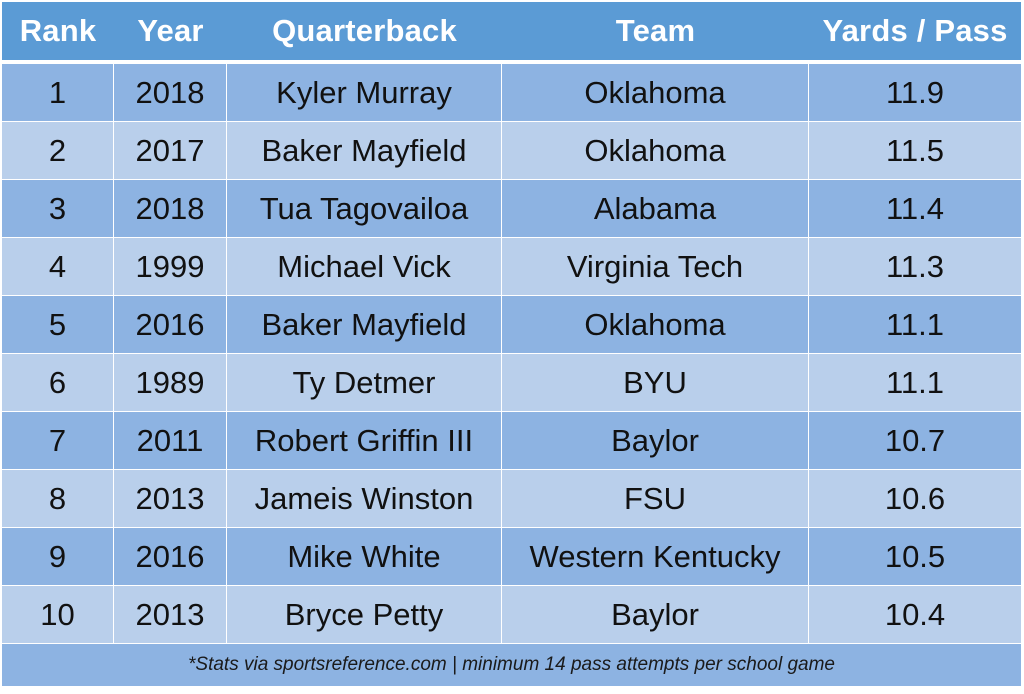 This screenshot has height=694, width=1024. Describe the element at coordinates (655, 32) in the screenshot. I see `header-team: Team` at that location.